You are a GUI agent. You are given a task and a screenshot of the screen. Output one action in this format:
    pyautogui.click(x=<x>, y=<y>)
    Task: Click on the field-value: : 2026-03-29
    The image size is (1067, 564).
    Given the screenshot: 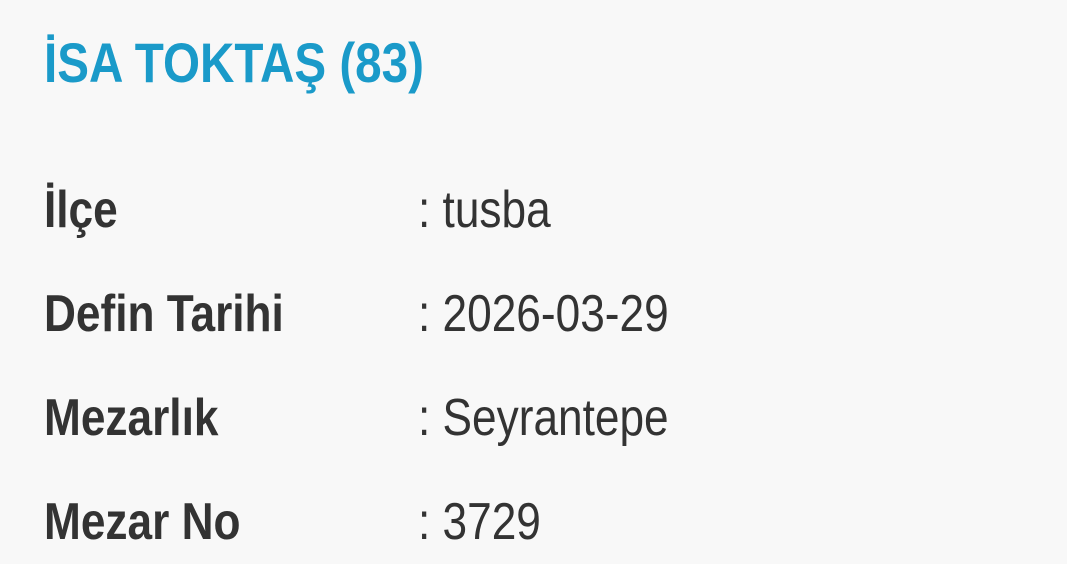 What is the action you would take?
    pyautogui.click(x=543, y=314)
    